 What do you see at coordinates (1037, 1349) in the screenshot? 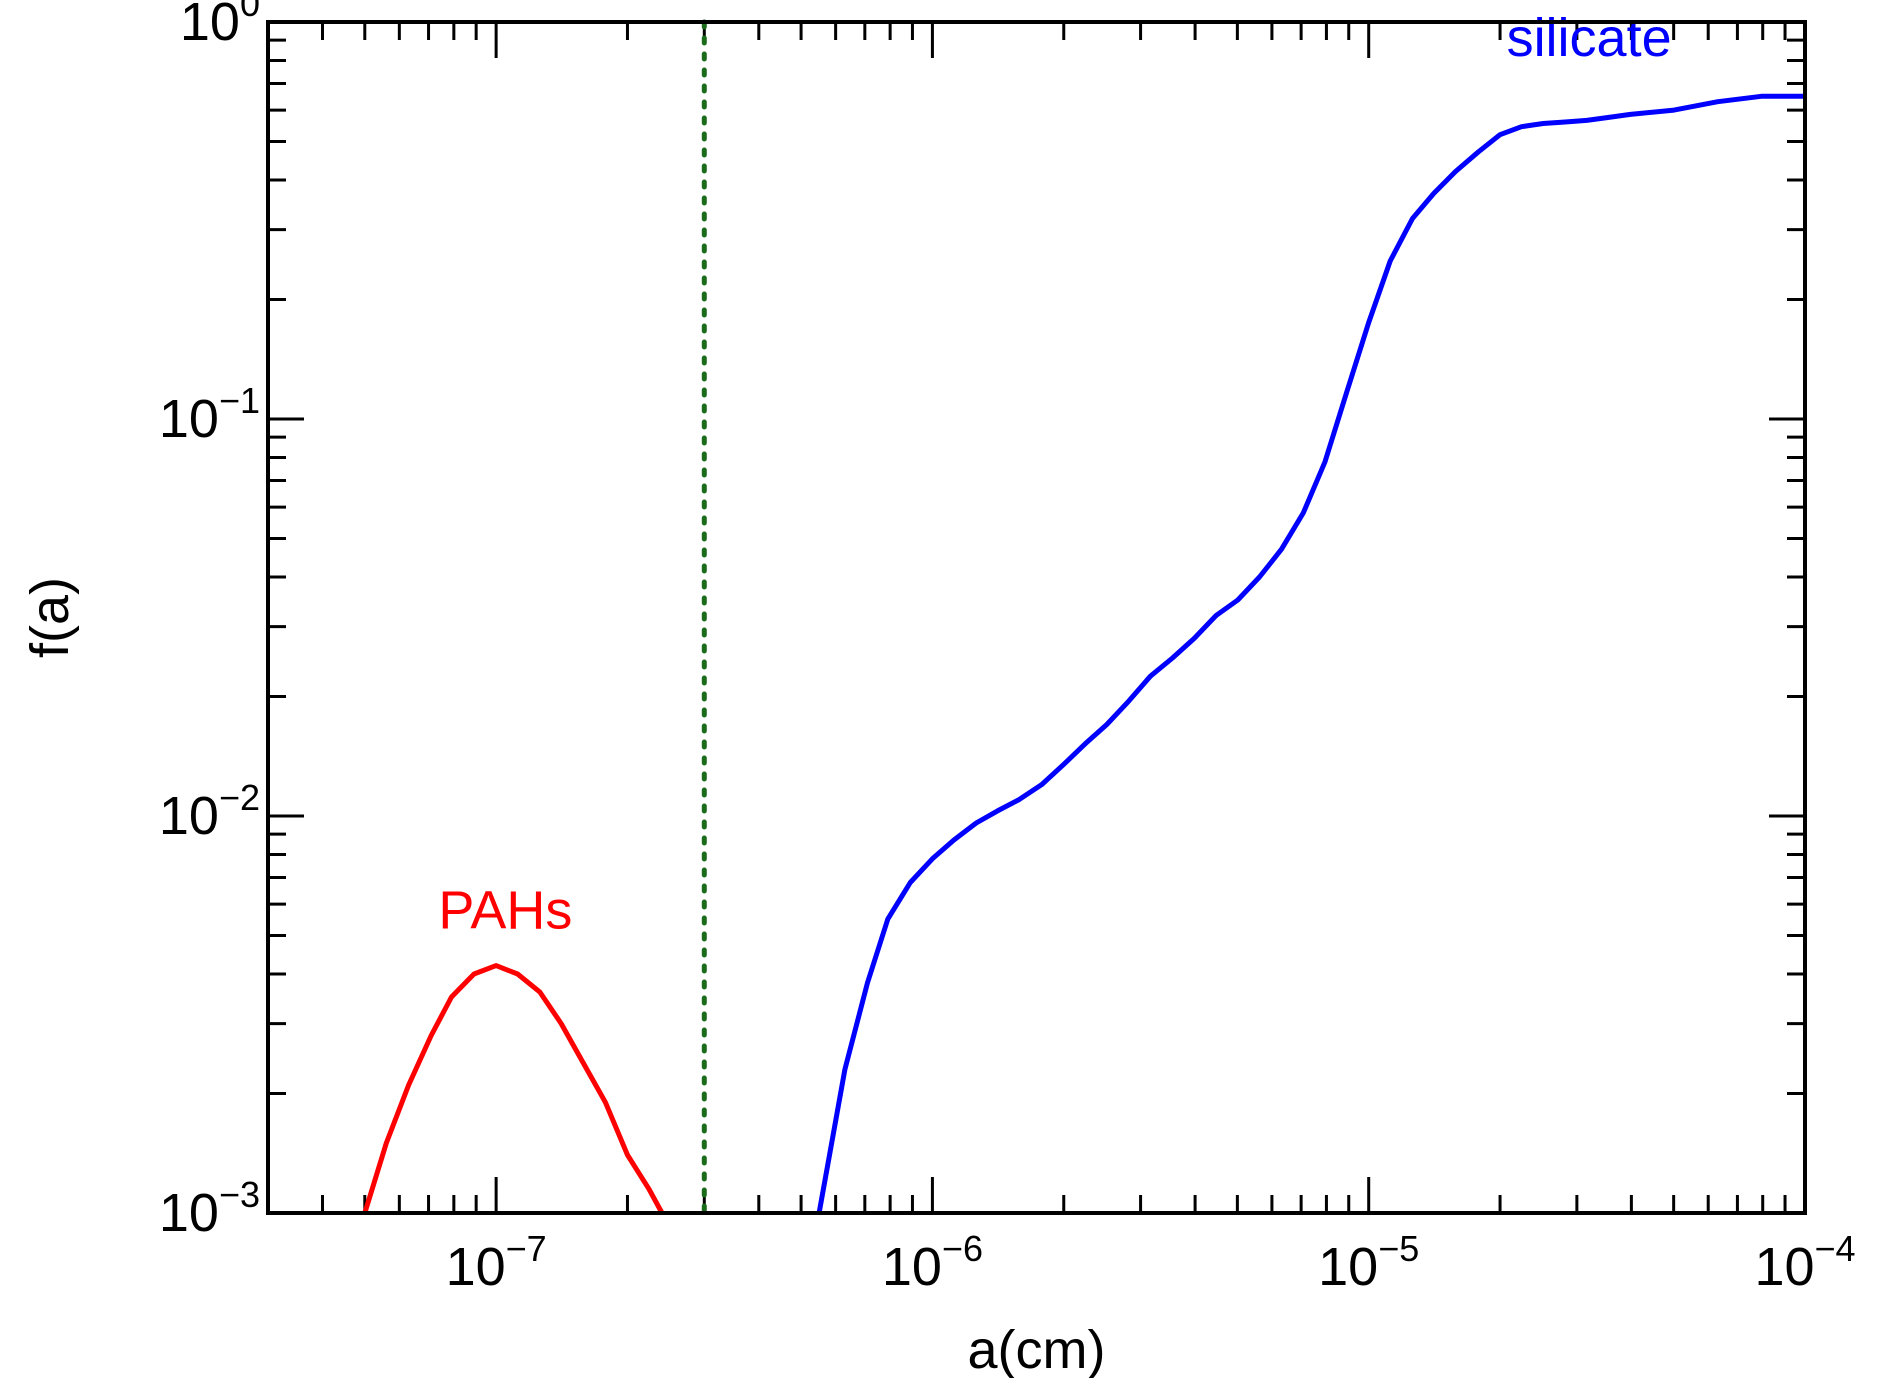
I see `x-axis-title: a(cm)` at bounding box center [1037, 1349].